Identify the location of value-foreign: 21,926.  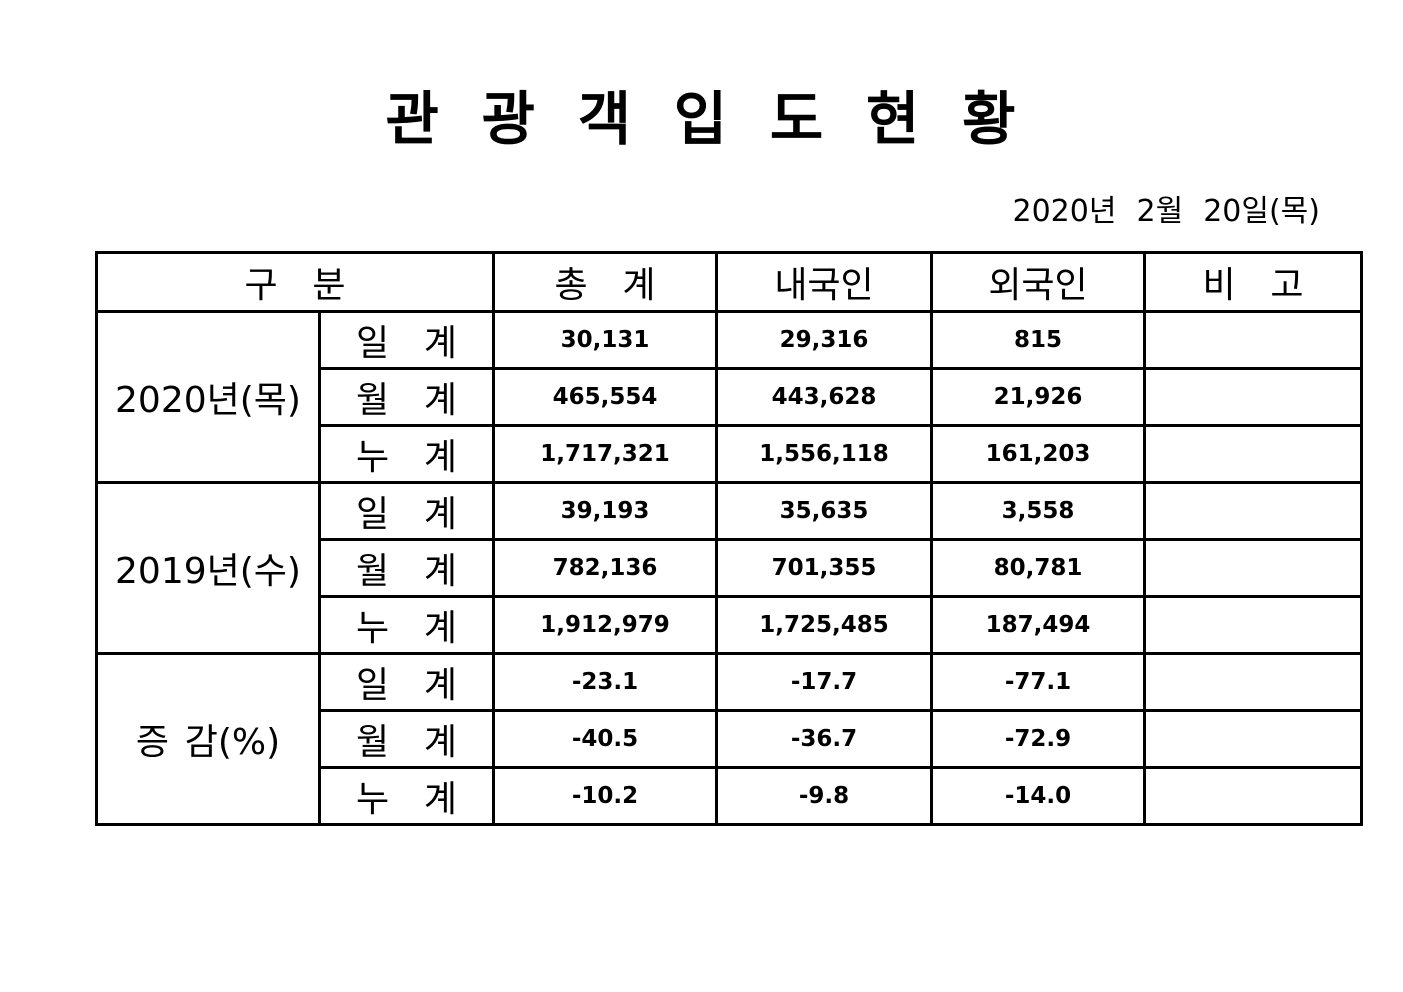
(1038, 396).